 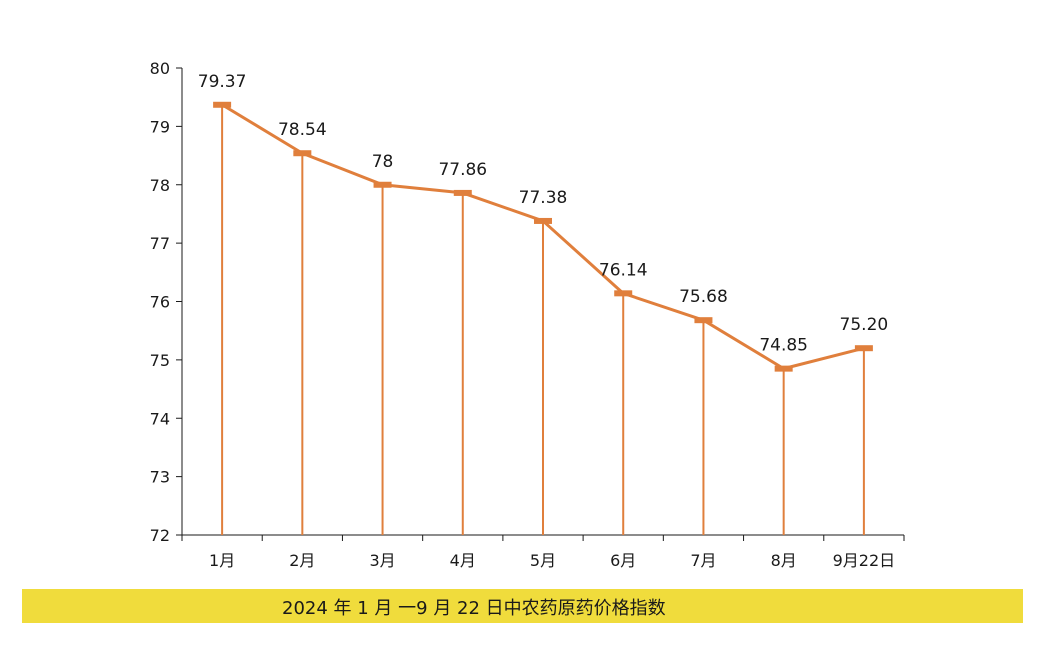 What do you see at coordinates (160, 360) in the screenshot?
I see `y-tick-label: 75` at bounding box center [160, 360].